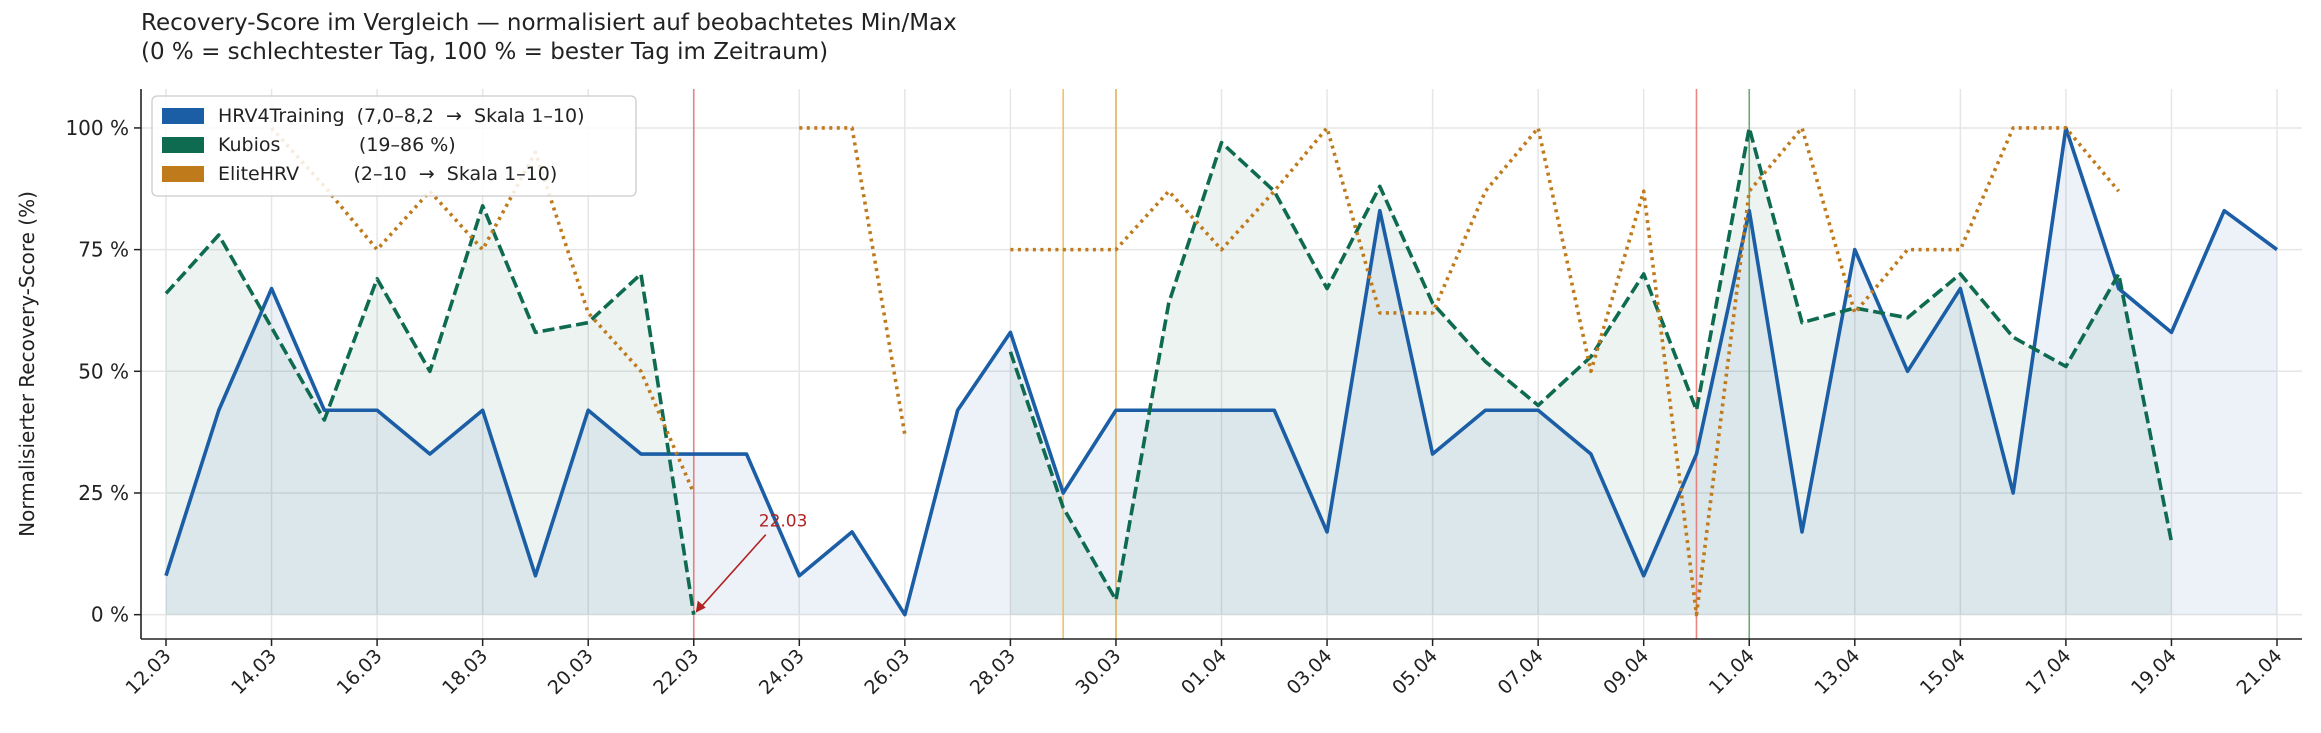  I want to click on x-tick-label: 09.04, so click(1626, 672).